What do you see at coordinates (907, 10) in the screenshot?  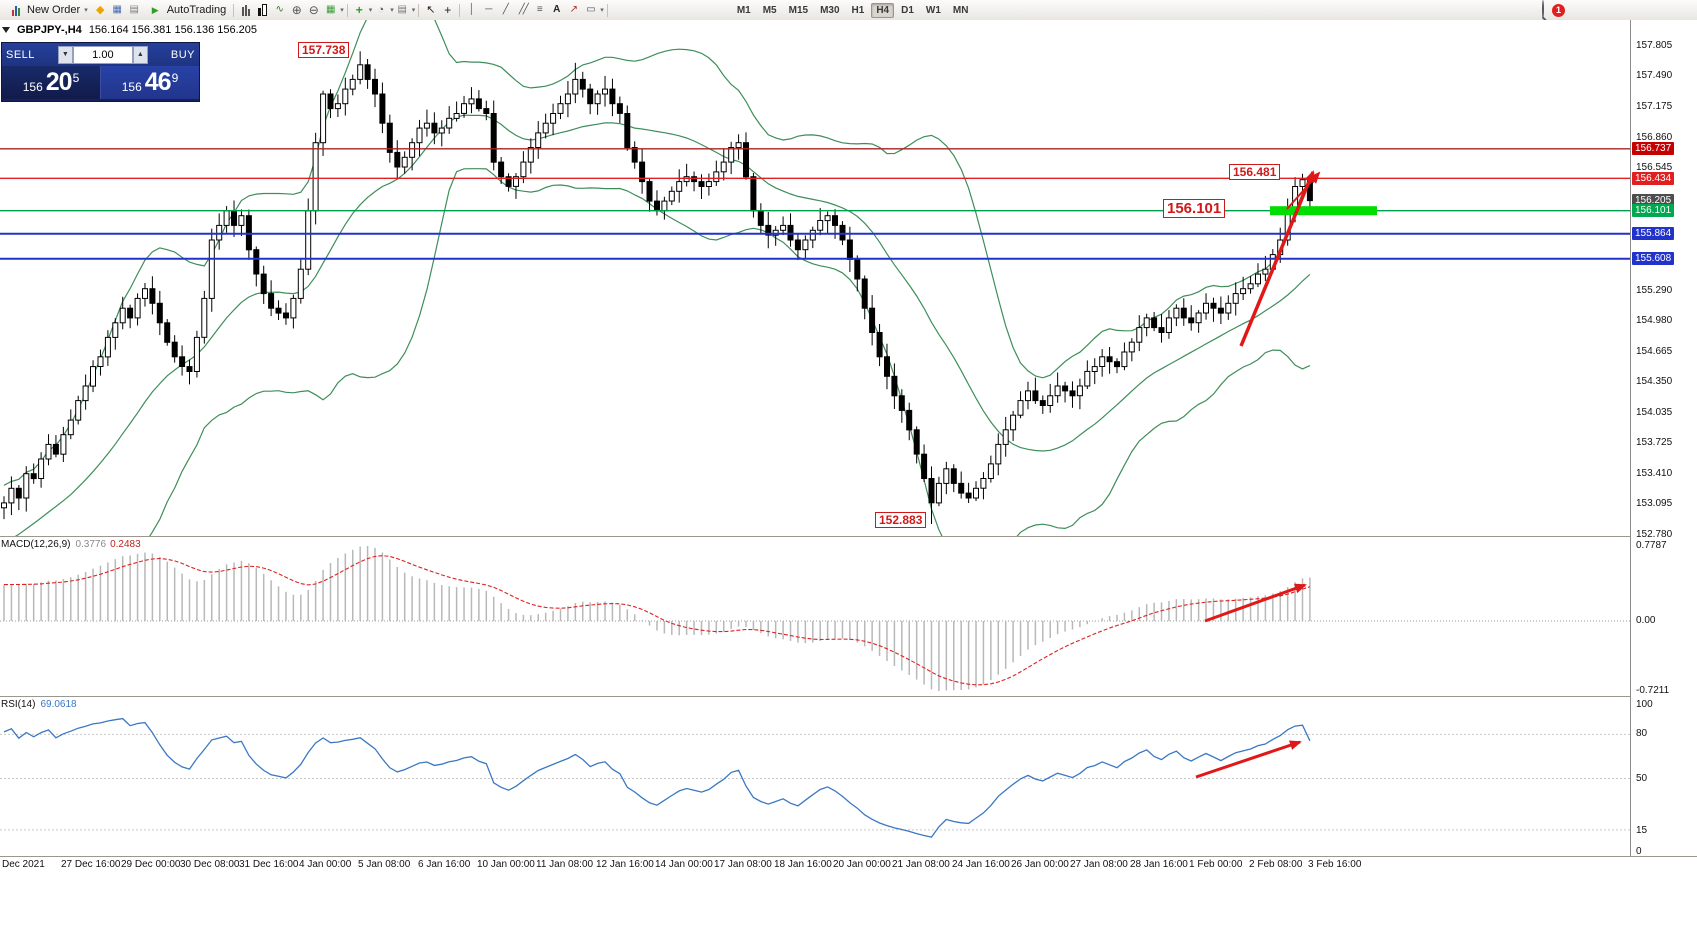 I see `timeframe-d1: D1` at bounding box center [907, 10].